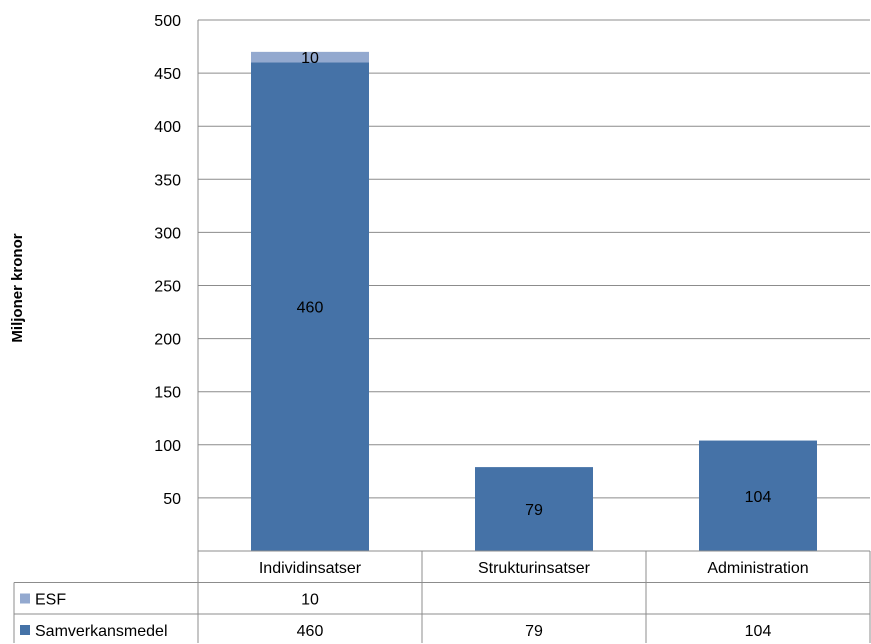  What do you see at coordinates (101, 631) in the screenshot?
I see `legend-label: Samverkansmedel` at bounding box center [101, 631].